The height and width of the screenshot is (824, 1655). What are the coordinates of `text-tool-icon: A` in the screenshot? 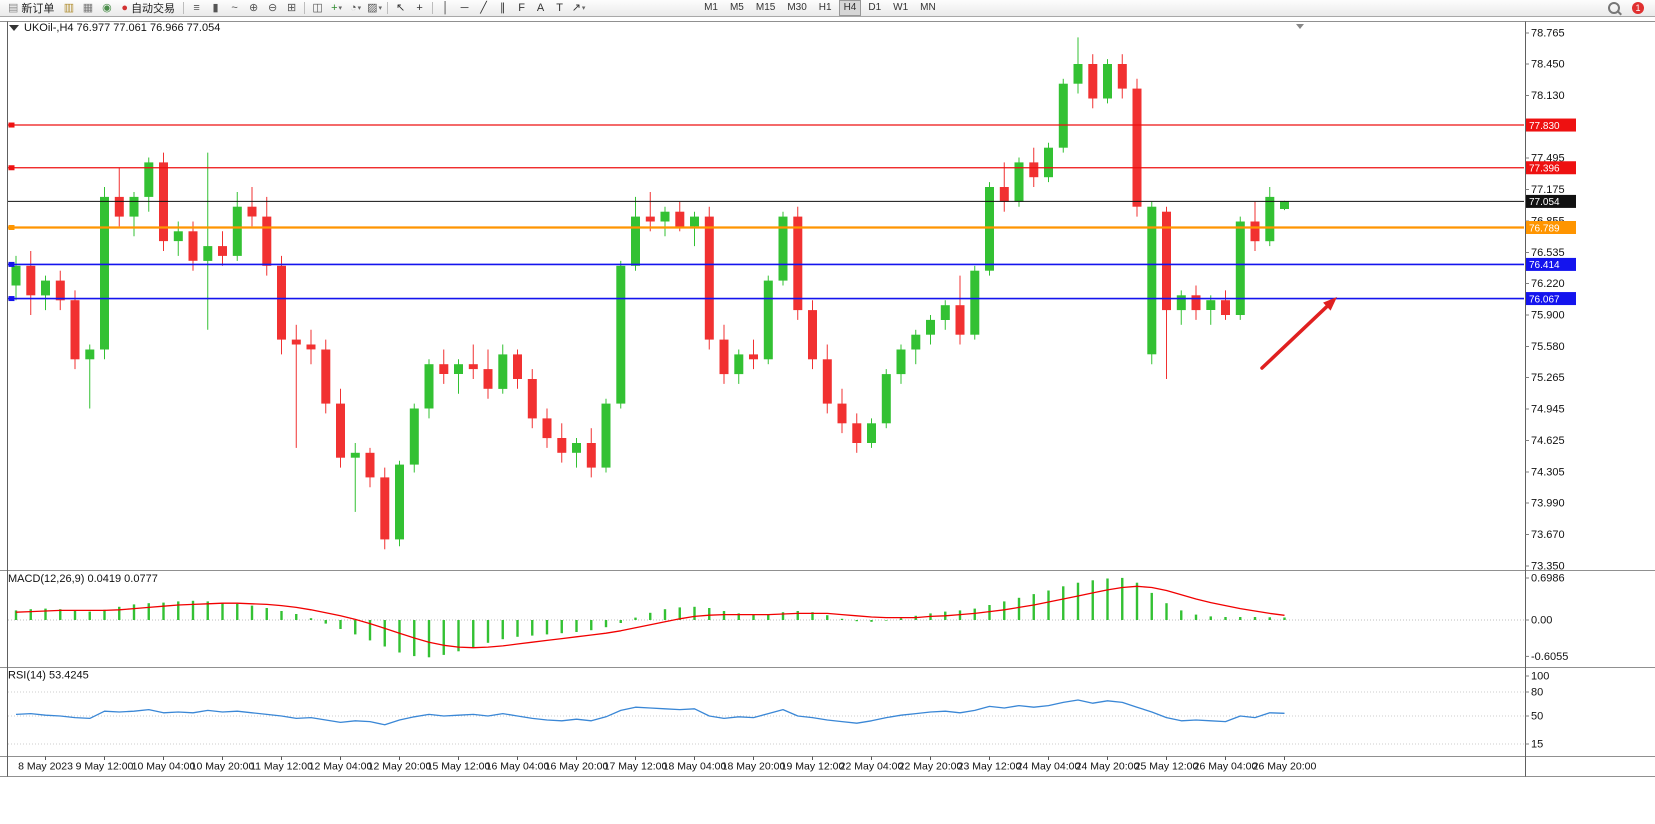 It's located at (540, 8).